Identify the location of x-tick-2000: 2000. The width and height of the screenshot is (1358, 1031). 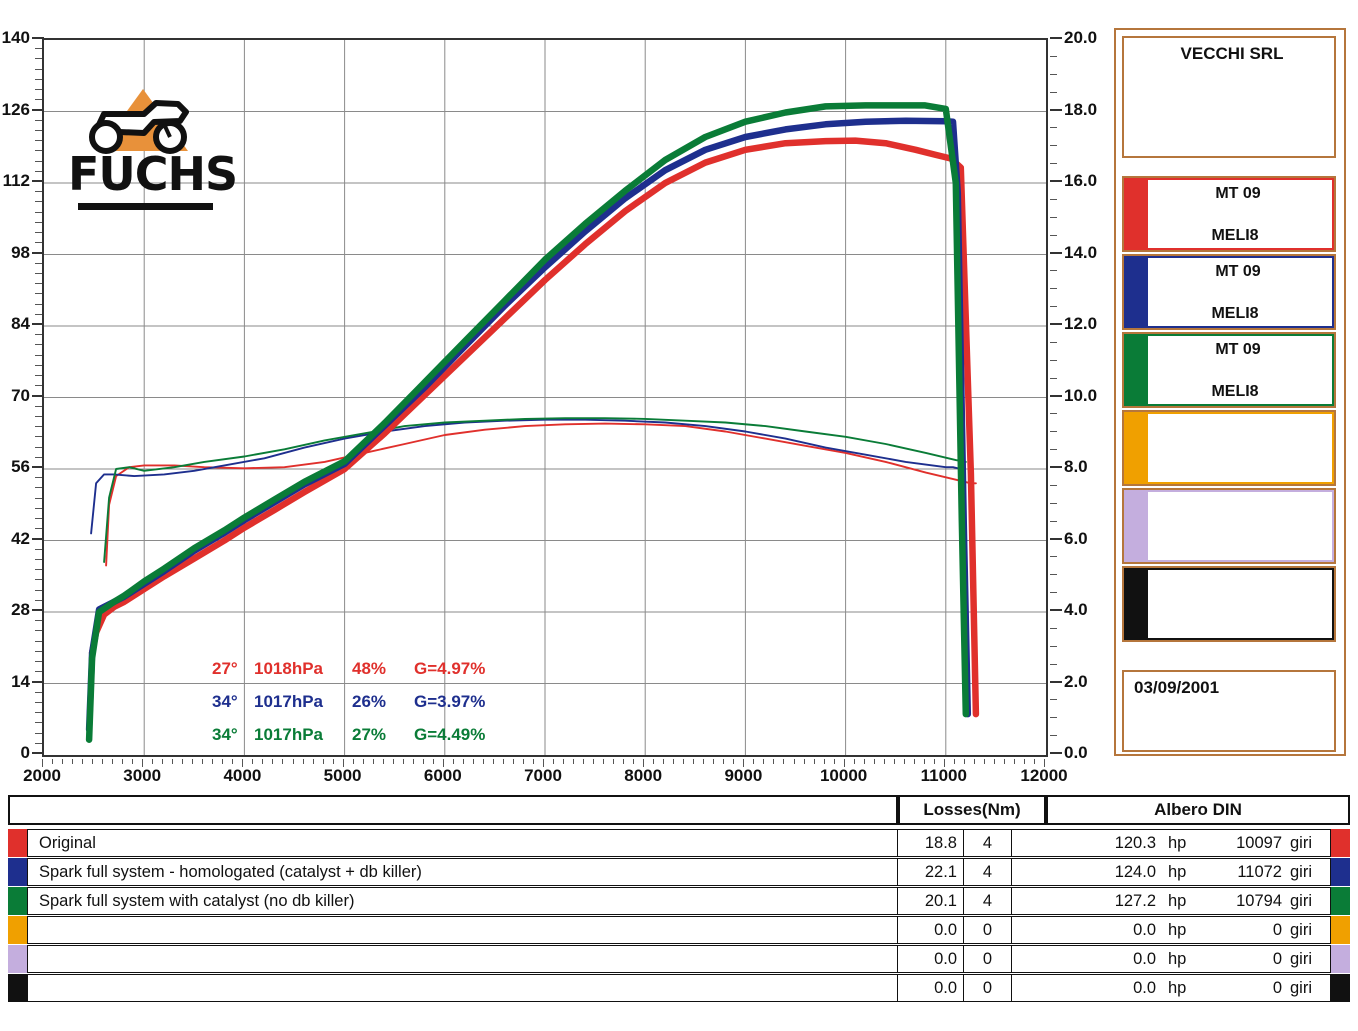
(42, 775).